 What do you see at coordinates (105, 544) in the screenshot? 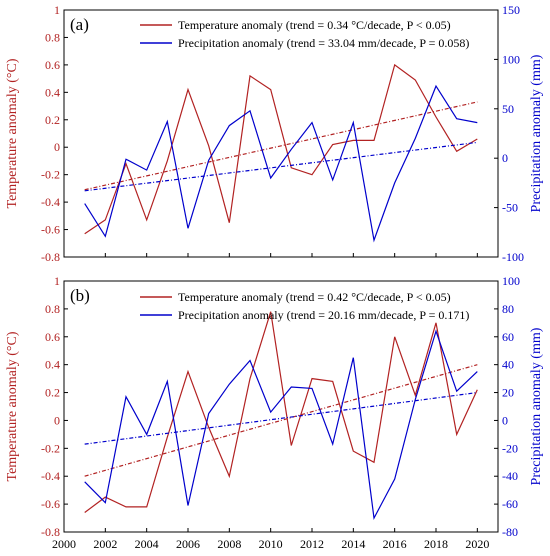
I see `x-tick-label: 2002` at bounding box center [105, 544].